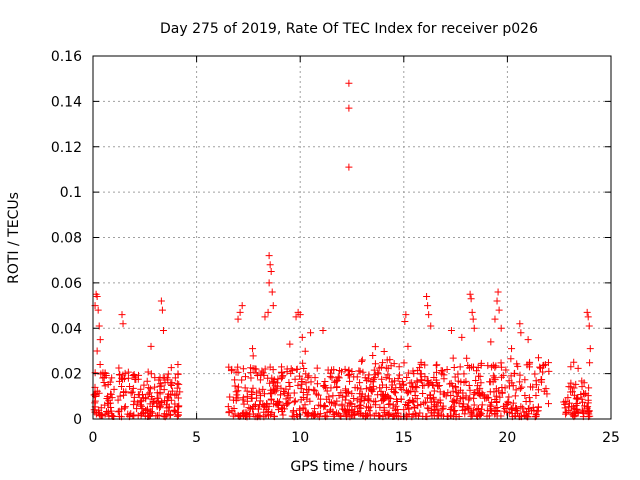 This screenshot has width=640, height=480. I want to click on x-tick-label: 0, so click(93, 438).